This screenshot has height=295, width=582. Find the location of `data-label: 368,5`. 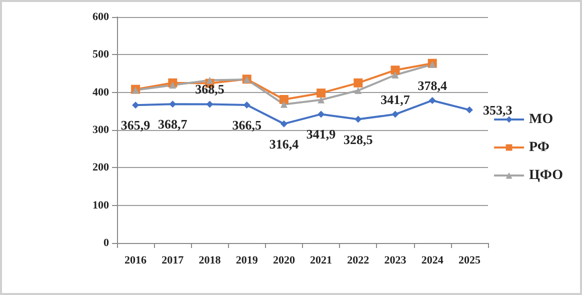

data-label: 368,5 is located at coordinates (210, 89).